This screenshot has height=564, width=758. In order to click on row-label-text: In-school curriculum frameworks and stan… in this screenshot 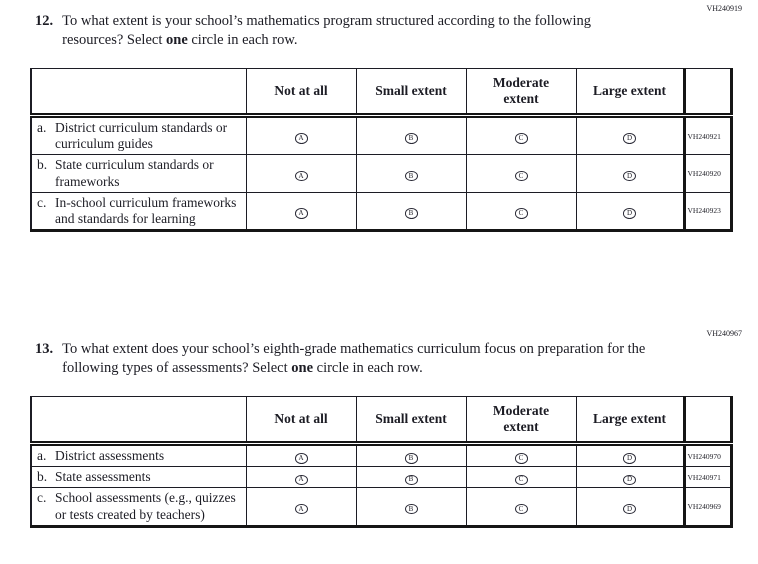, I will do `click(146, 210)`.